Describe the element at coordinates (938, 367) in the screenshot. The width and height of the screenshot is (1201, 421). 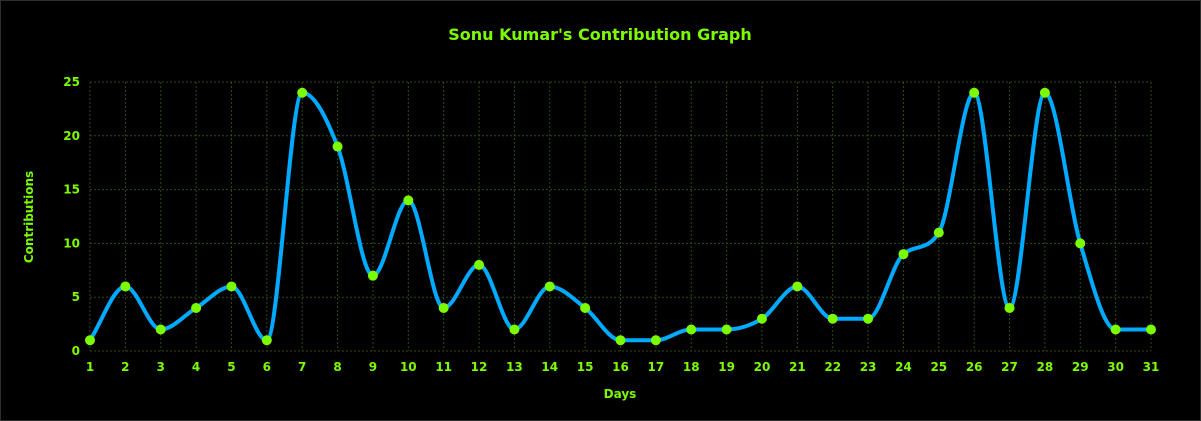
I see `x-tick-label: 25` at that location.